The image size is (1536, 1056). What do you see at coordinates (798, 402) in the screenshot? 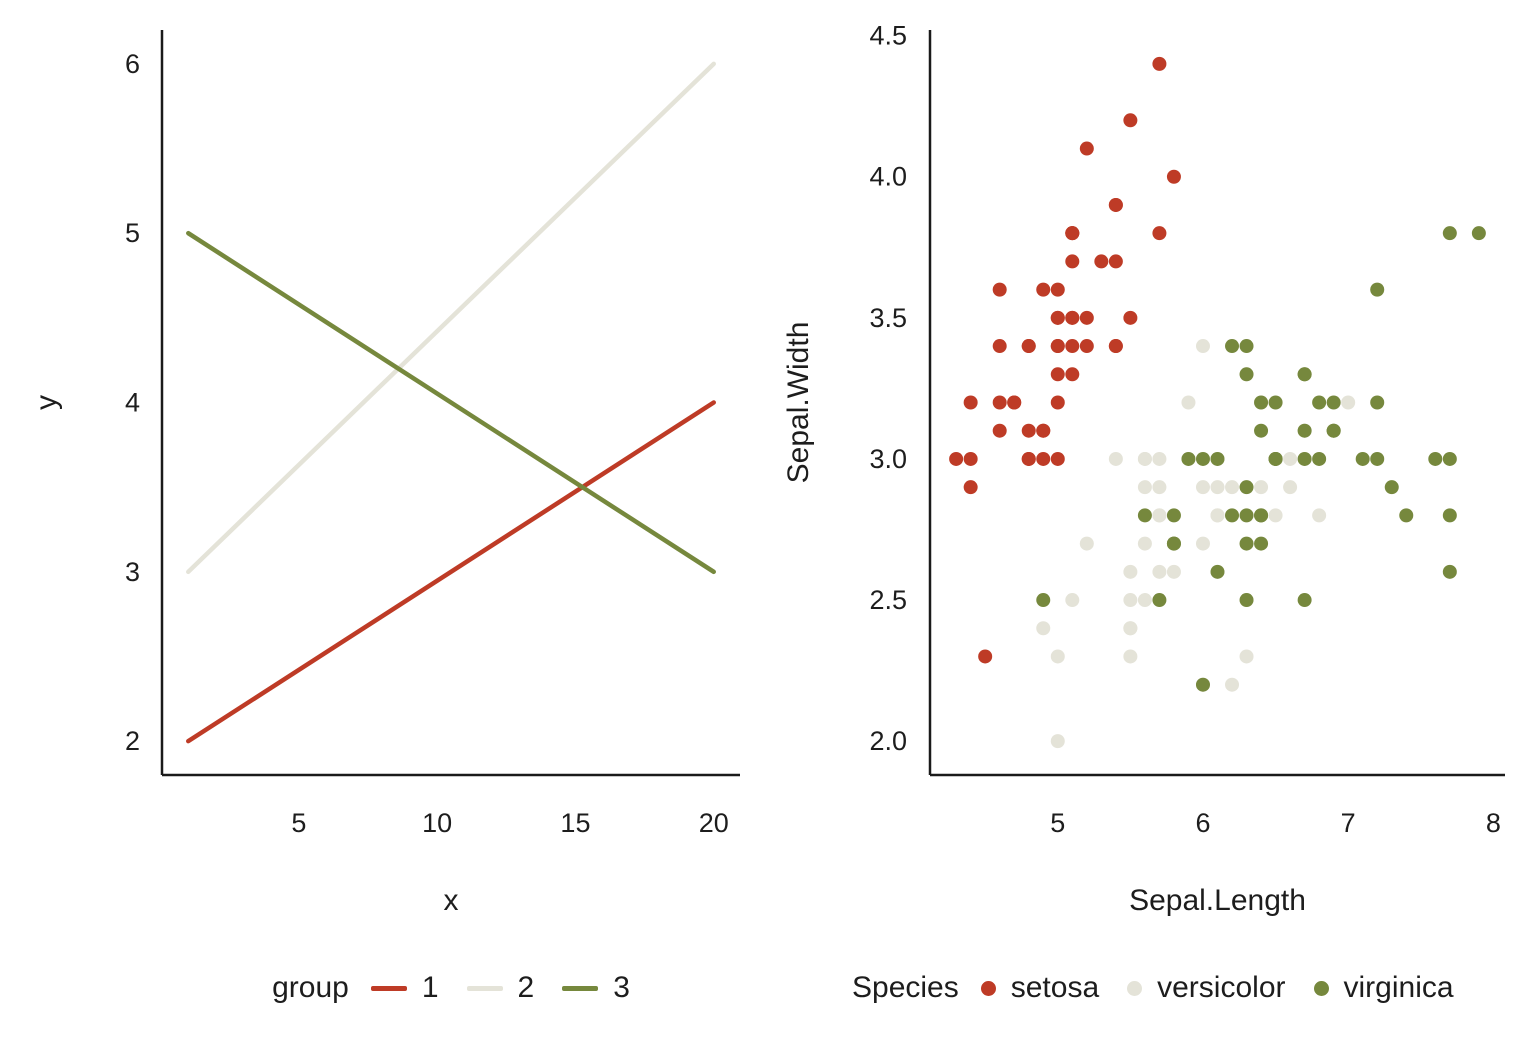
I see `y-axis-title: Sepal.Width` at bounding box center [798, 402].